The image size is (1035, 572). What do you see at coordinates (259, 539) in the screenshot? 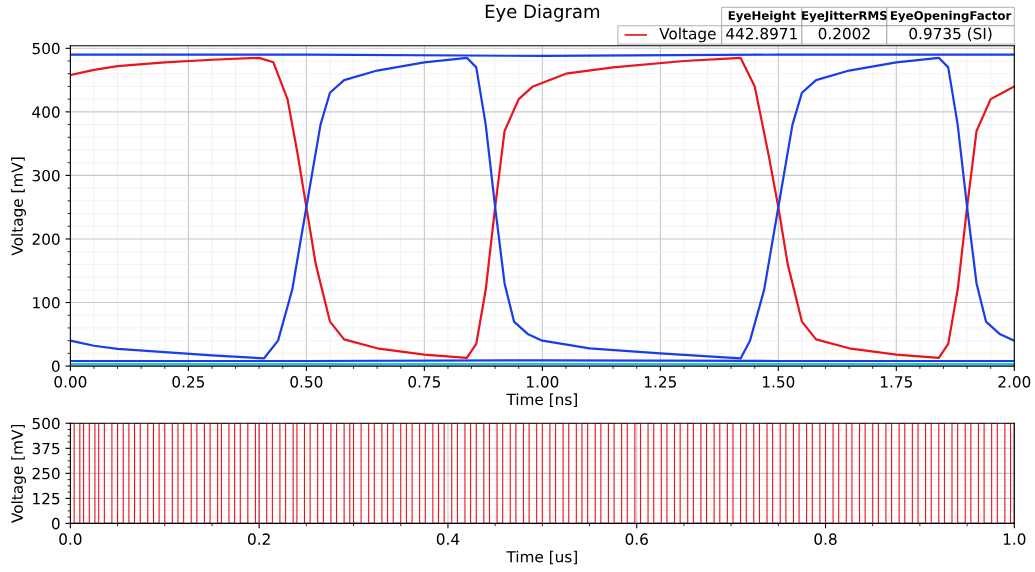
I see `x-tick-label: 0.2` at bounding box center [259, 539].